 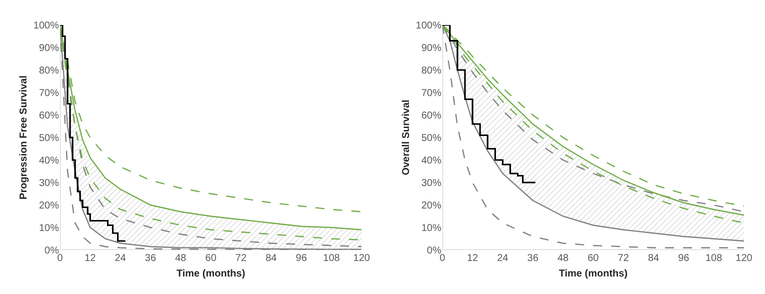 I want to click on y-axis-title: Progression Free Survival, so click(x=24, y=137).